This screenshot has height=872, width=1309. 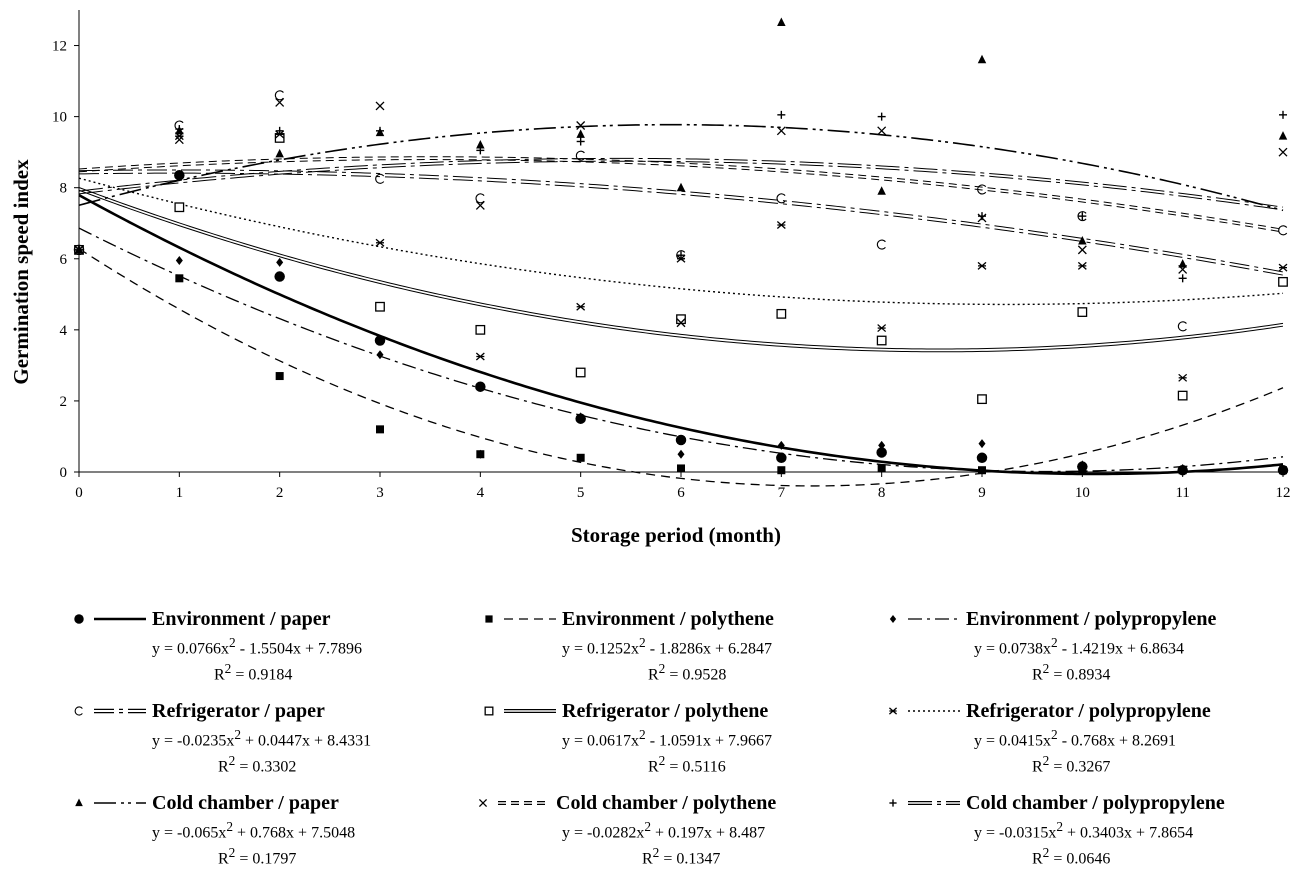 What do you see at coordinates (21, 272) in the screenshot?
I see `y-axis-title: Germination speed index` at bounding box center [21, 272].